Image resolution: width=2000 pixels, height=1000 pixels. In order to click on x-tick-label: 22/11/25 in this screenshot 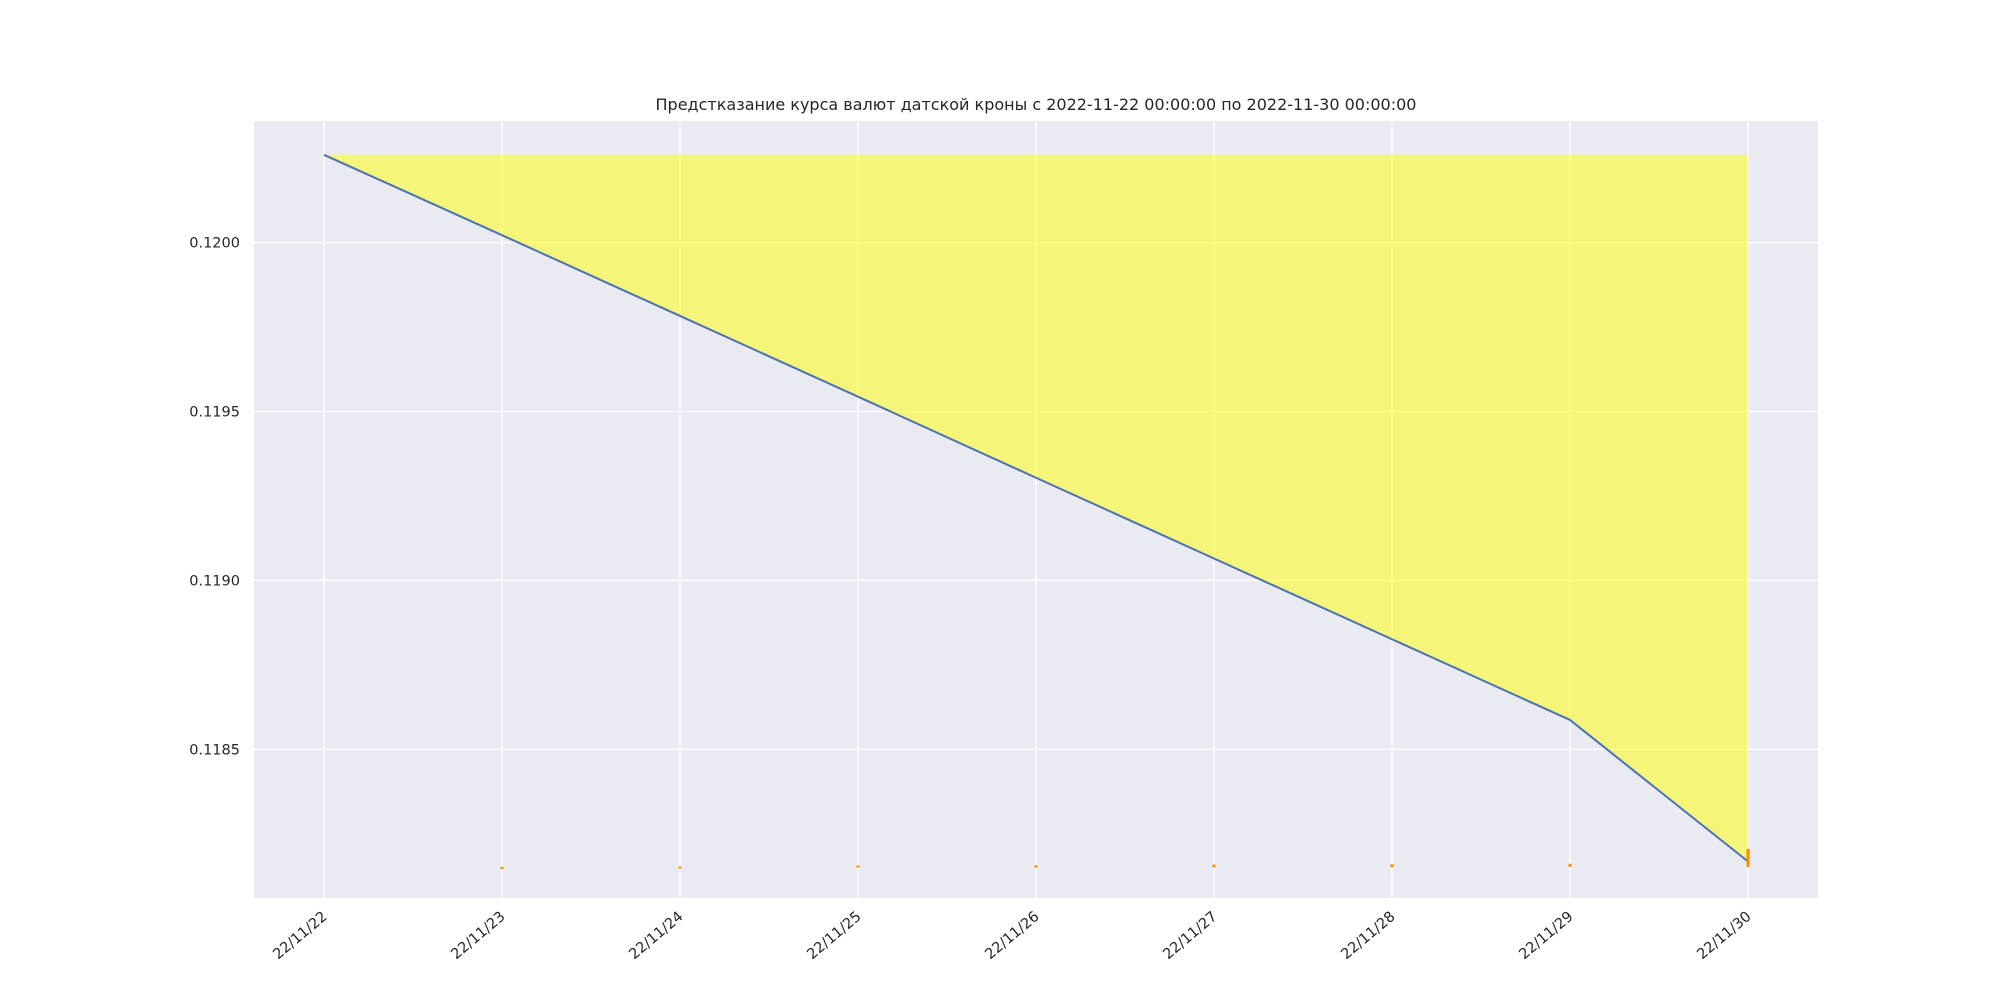, I will do `click(834, 936)`.